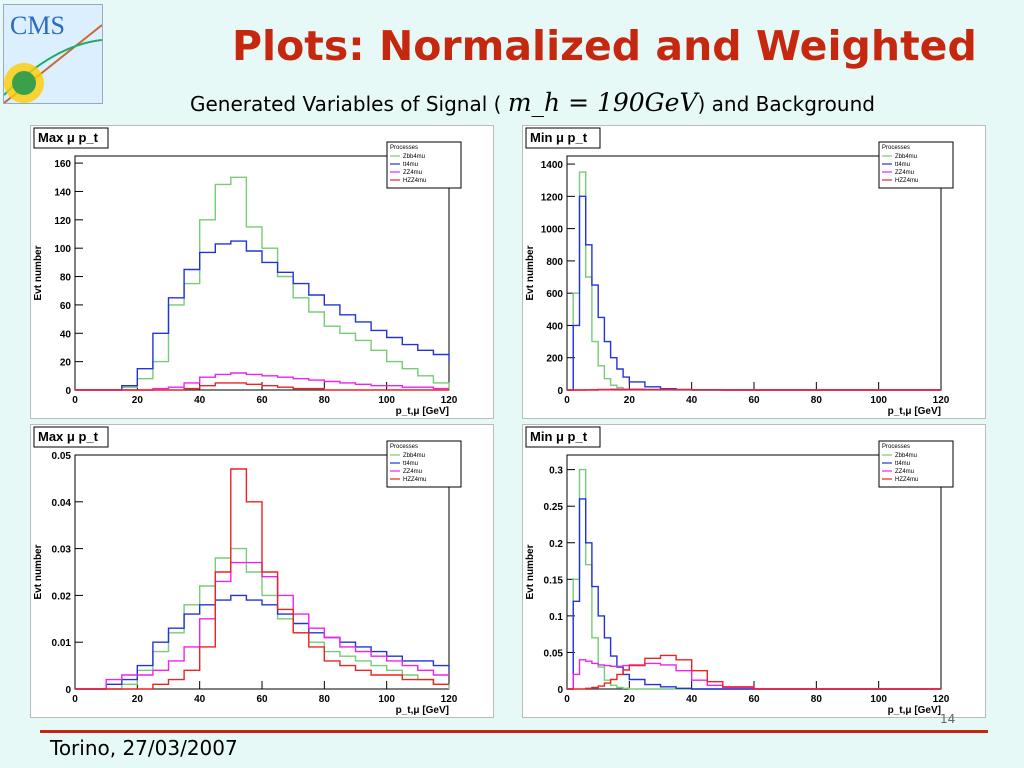 The image size is (1024, 768). Describe the element at coordinates (66, 363) in the screenshot. I see `y-tick-label: 20` at that location.